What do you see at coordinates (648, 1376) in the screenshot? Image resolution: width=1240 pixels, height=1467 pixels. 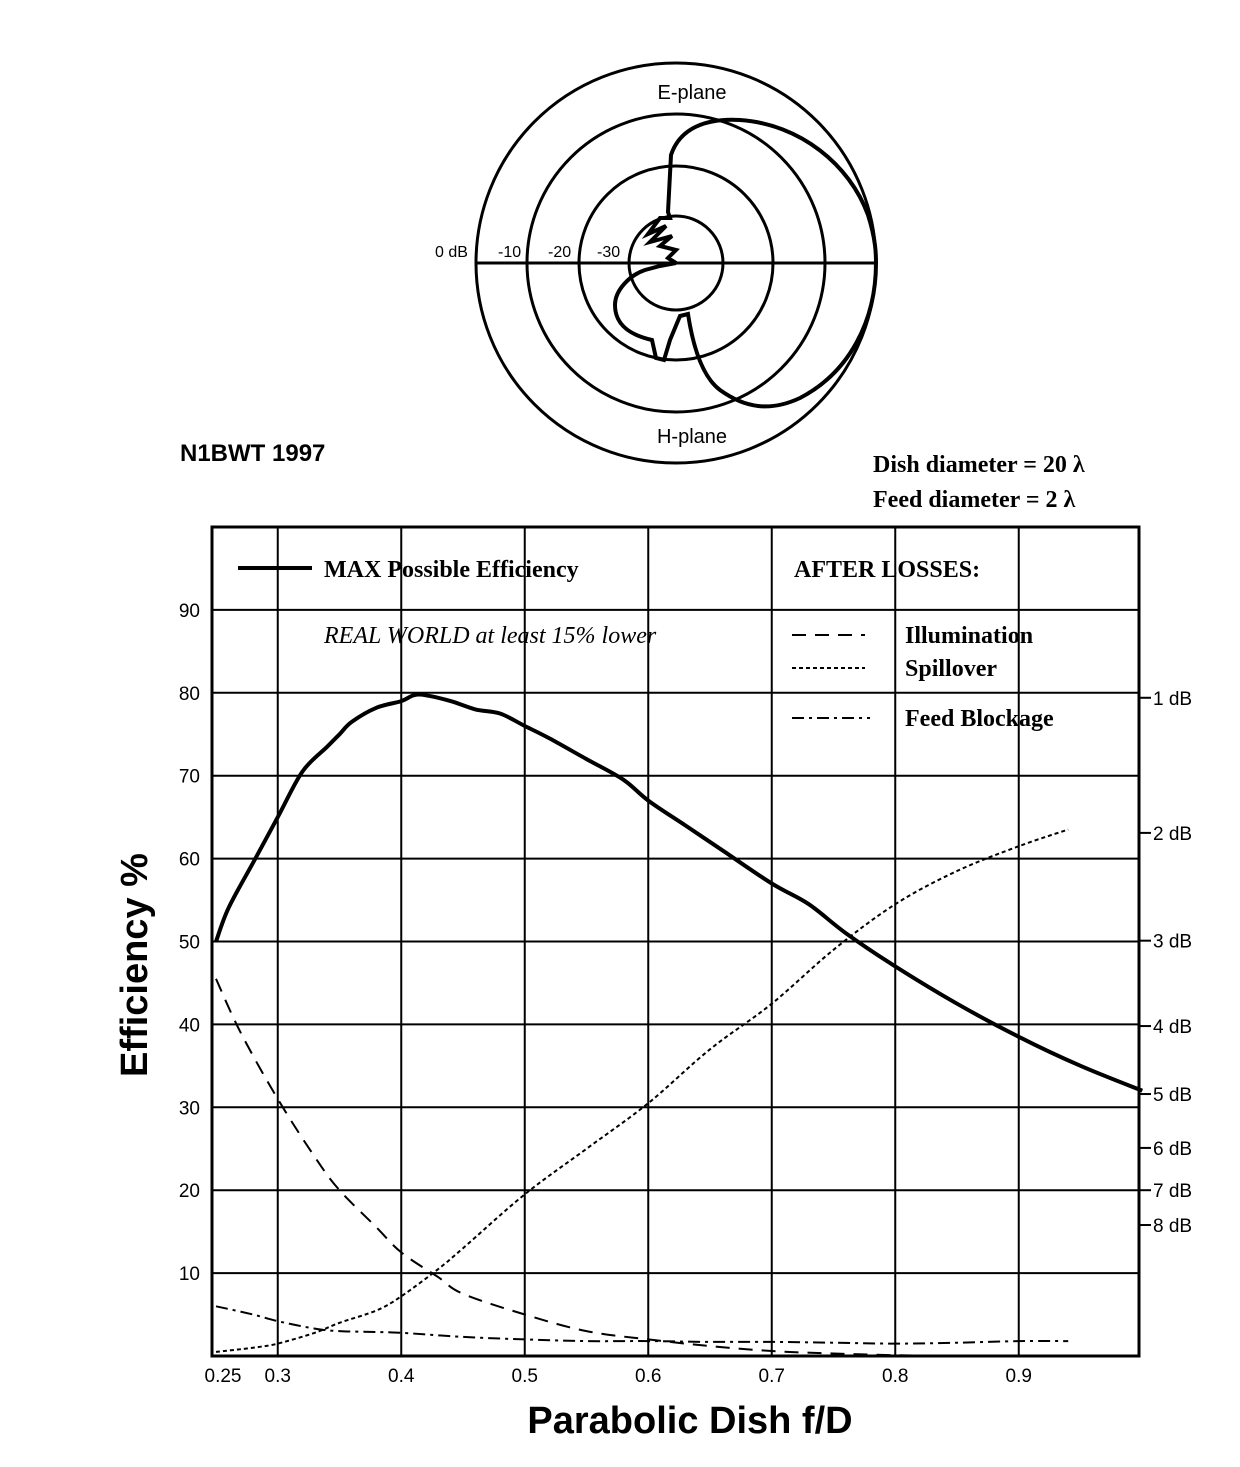 I see `x-tick-label-0.6: 0.6` at bounding box center [648, 1376].